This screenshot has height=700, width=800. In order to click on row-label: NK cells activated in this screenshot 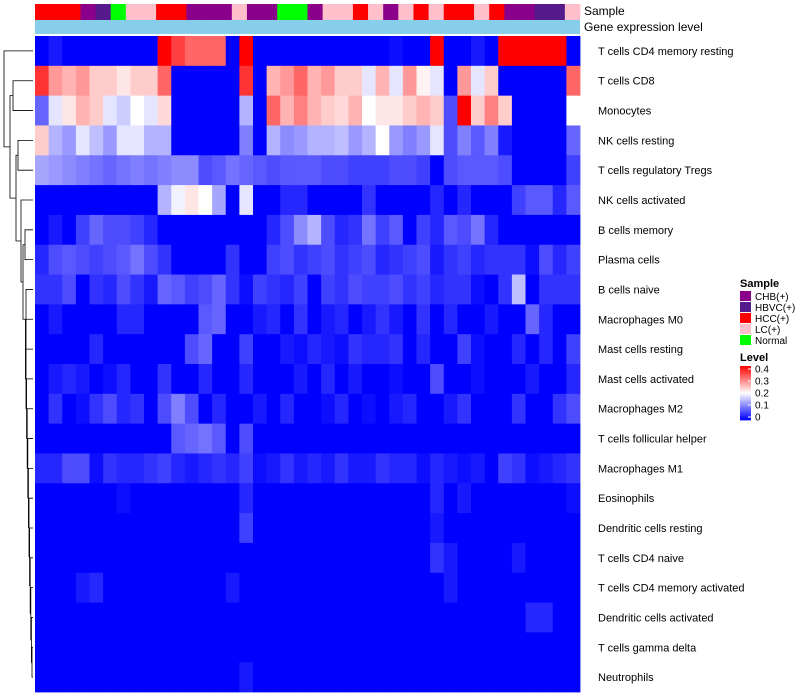, I will do `click(641, 201)`.